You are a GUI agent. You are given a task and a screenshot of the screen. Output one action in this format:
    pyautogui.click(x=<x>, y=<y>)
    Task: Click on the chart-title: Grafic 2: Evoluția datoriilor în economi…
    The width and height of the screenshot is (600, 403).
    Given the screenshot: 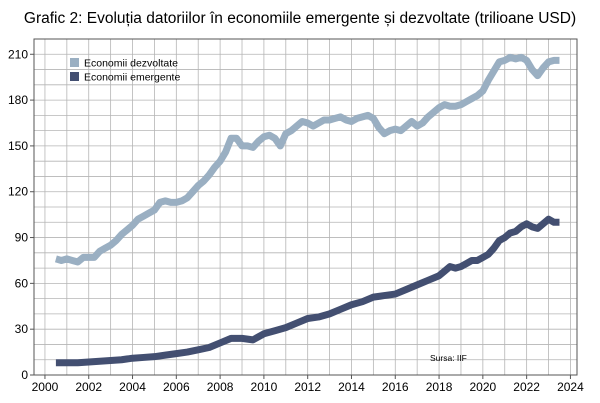 What is the action you would take?
    pyautogui.click(x=300, y=18)
    